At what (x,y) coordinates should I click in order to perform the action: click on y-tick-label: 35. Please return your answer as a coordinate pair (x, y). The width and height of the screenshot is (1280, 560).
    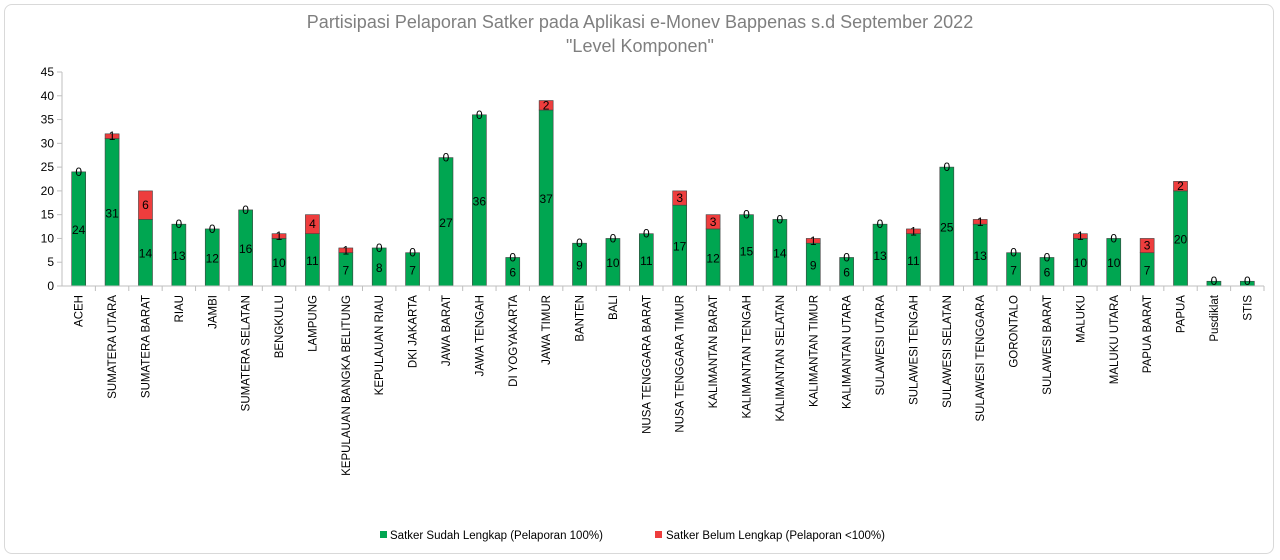
    Looking at the image, I should click on (48, 120).